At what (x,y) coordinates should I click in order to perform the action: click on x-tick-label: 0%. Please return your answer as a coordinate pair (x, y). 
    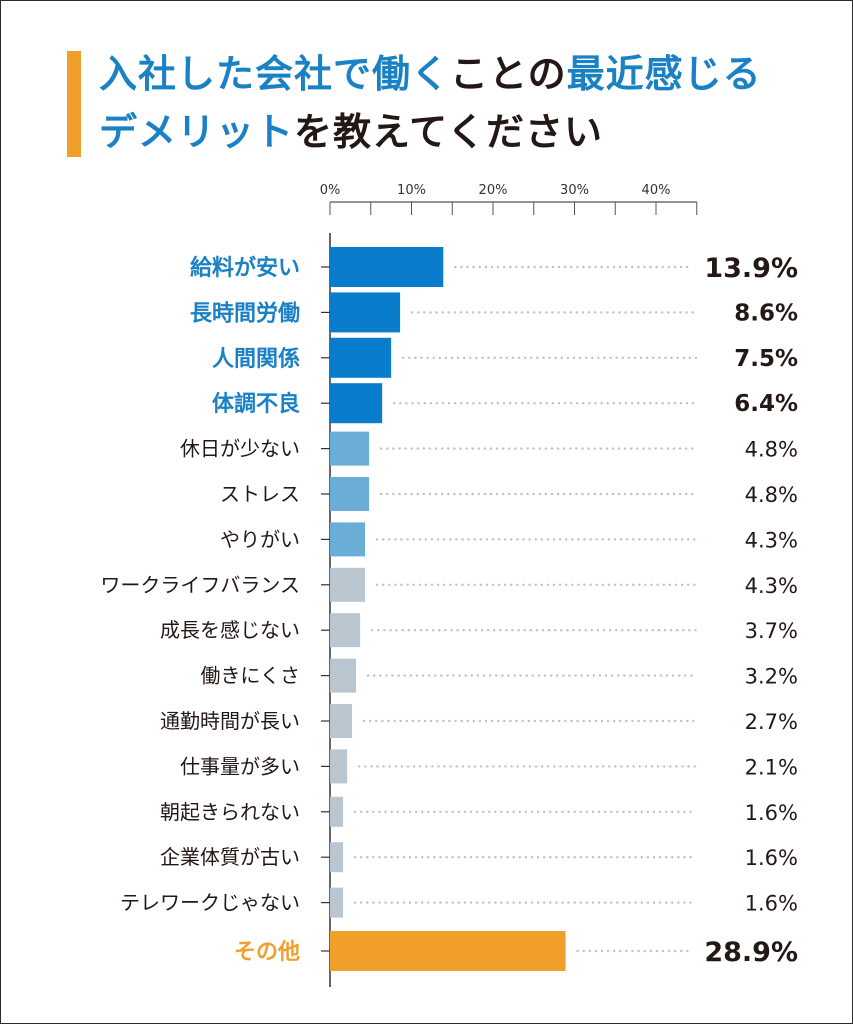
    Looking at the image, I should click on (330, 190).